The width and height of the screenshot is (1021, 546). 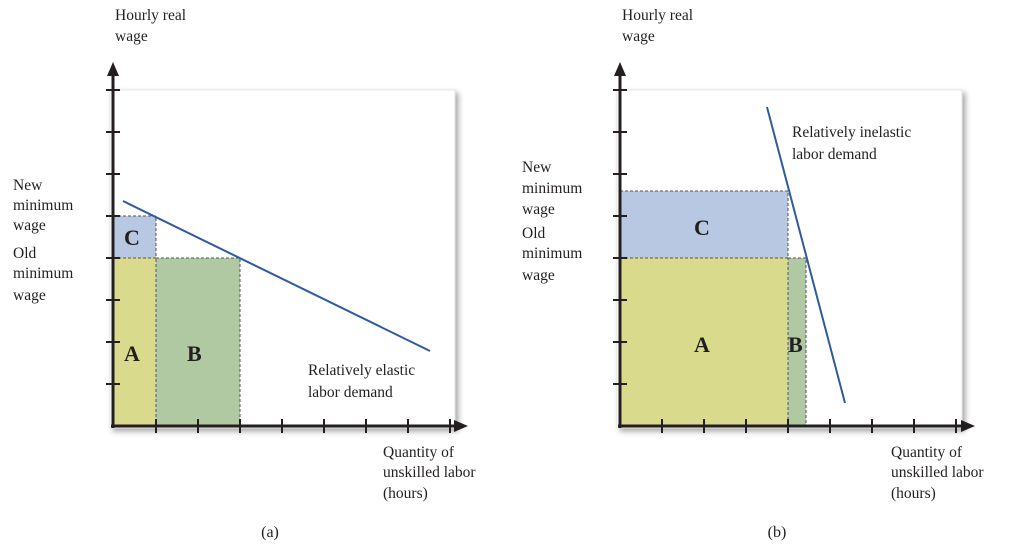 I want to click on panel-b-area-b-label: B, so click(x=795, y=344).